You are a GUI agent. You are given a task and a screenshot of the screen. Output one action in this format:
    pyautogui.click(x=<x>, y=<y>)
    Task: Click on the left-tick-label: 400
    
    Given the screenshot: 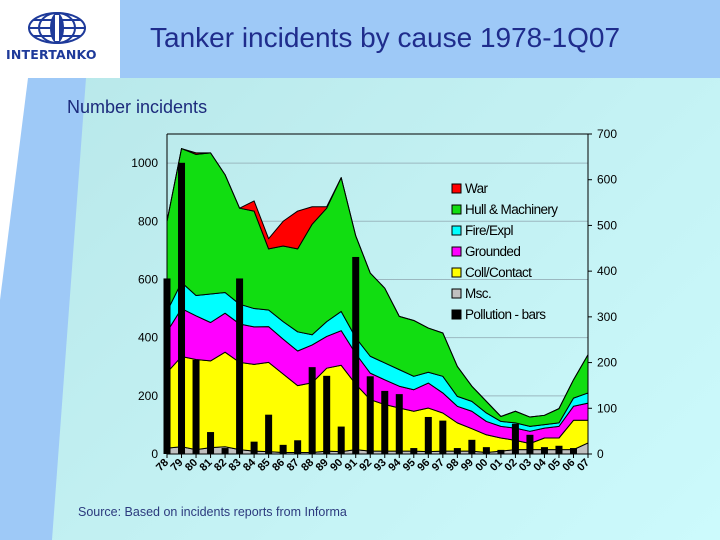 What is the action you would take?
    pyautogui.click(x=148, y=338)
    